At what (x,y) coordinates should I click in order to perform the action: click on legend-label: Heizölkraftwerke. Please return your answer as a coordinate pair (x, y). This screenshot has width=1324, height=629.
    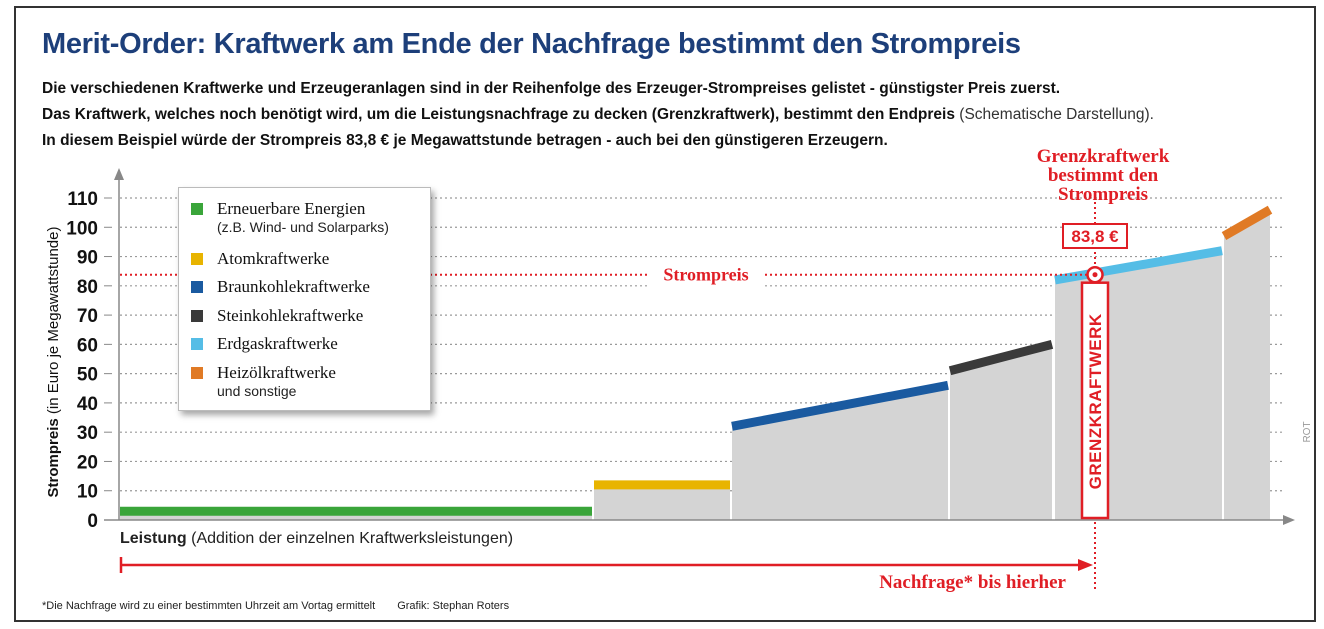
    Looking at the image, I should click on (276, 372).